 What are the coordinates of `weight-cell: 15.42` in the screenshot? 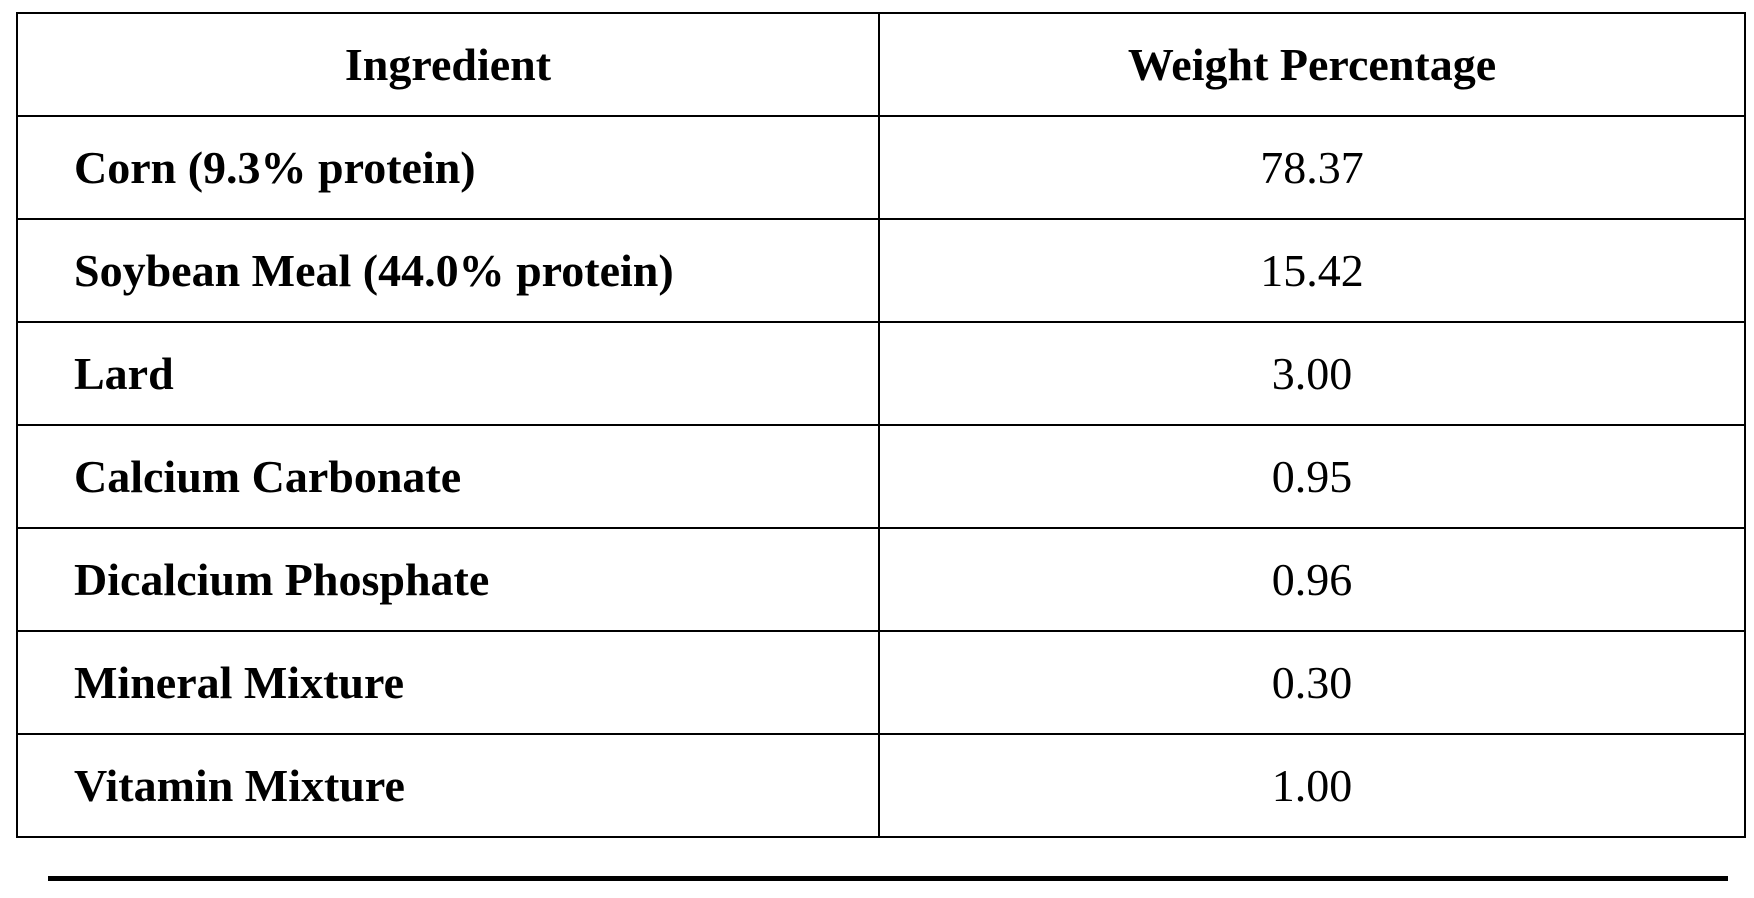 It's located at (1312, 270).